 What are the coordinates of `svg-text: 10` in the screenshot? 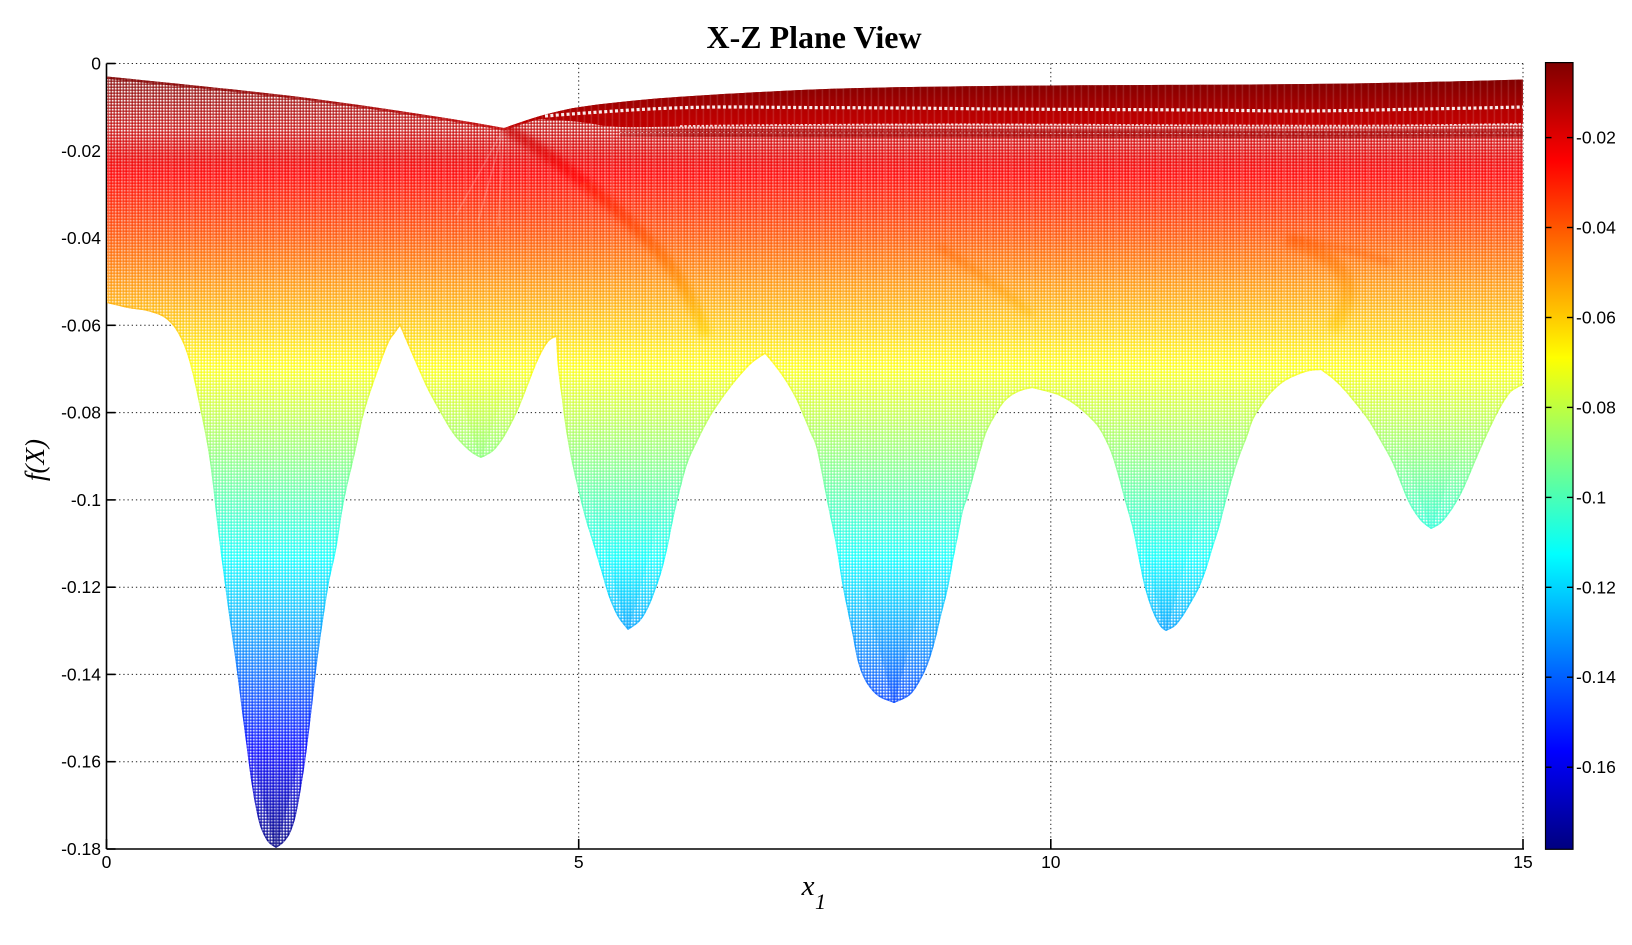 It's located at (1051, 862).